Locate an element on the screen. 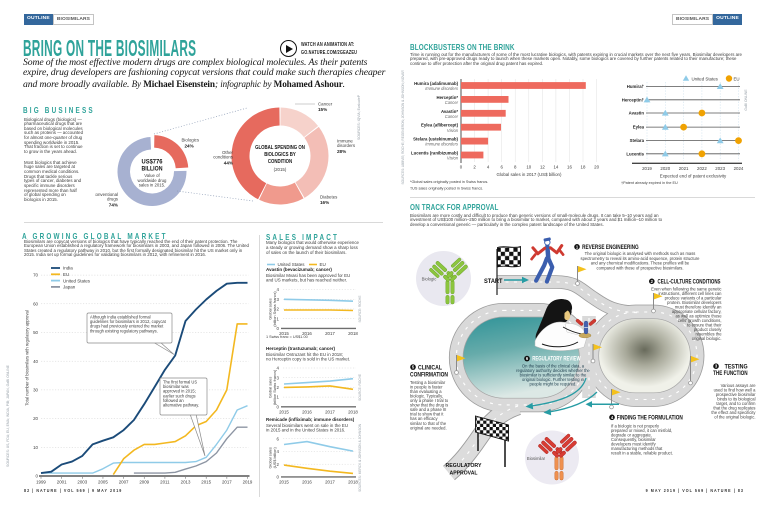 The height and width of the screenshot is (509, 767). svg-text: cells’ growth conditions, is located at coordinates (700, 320).